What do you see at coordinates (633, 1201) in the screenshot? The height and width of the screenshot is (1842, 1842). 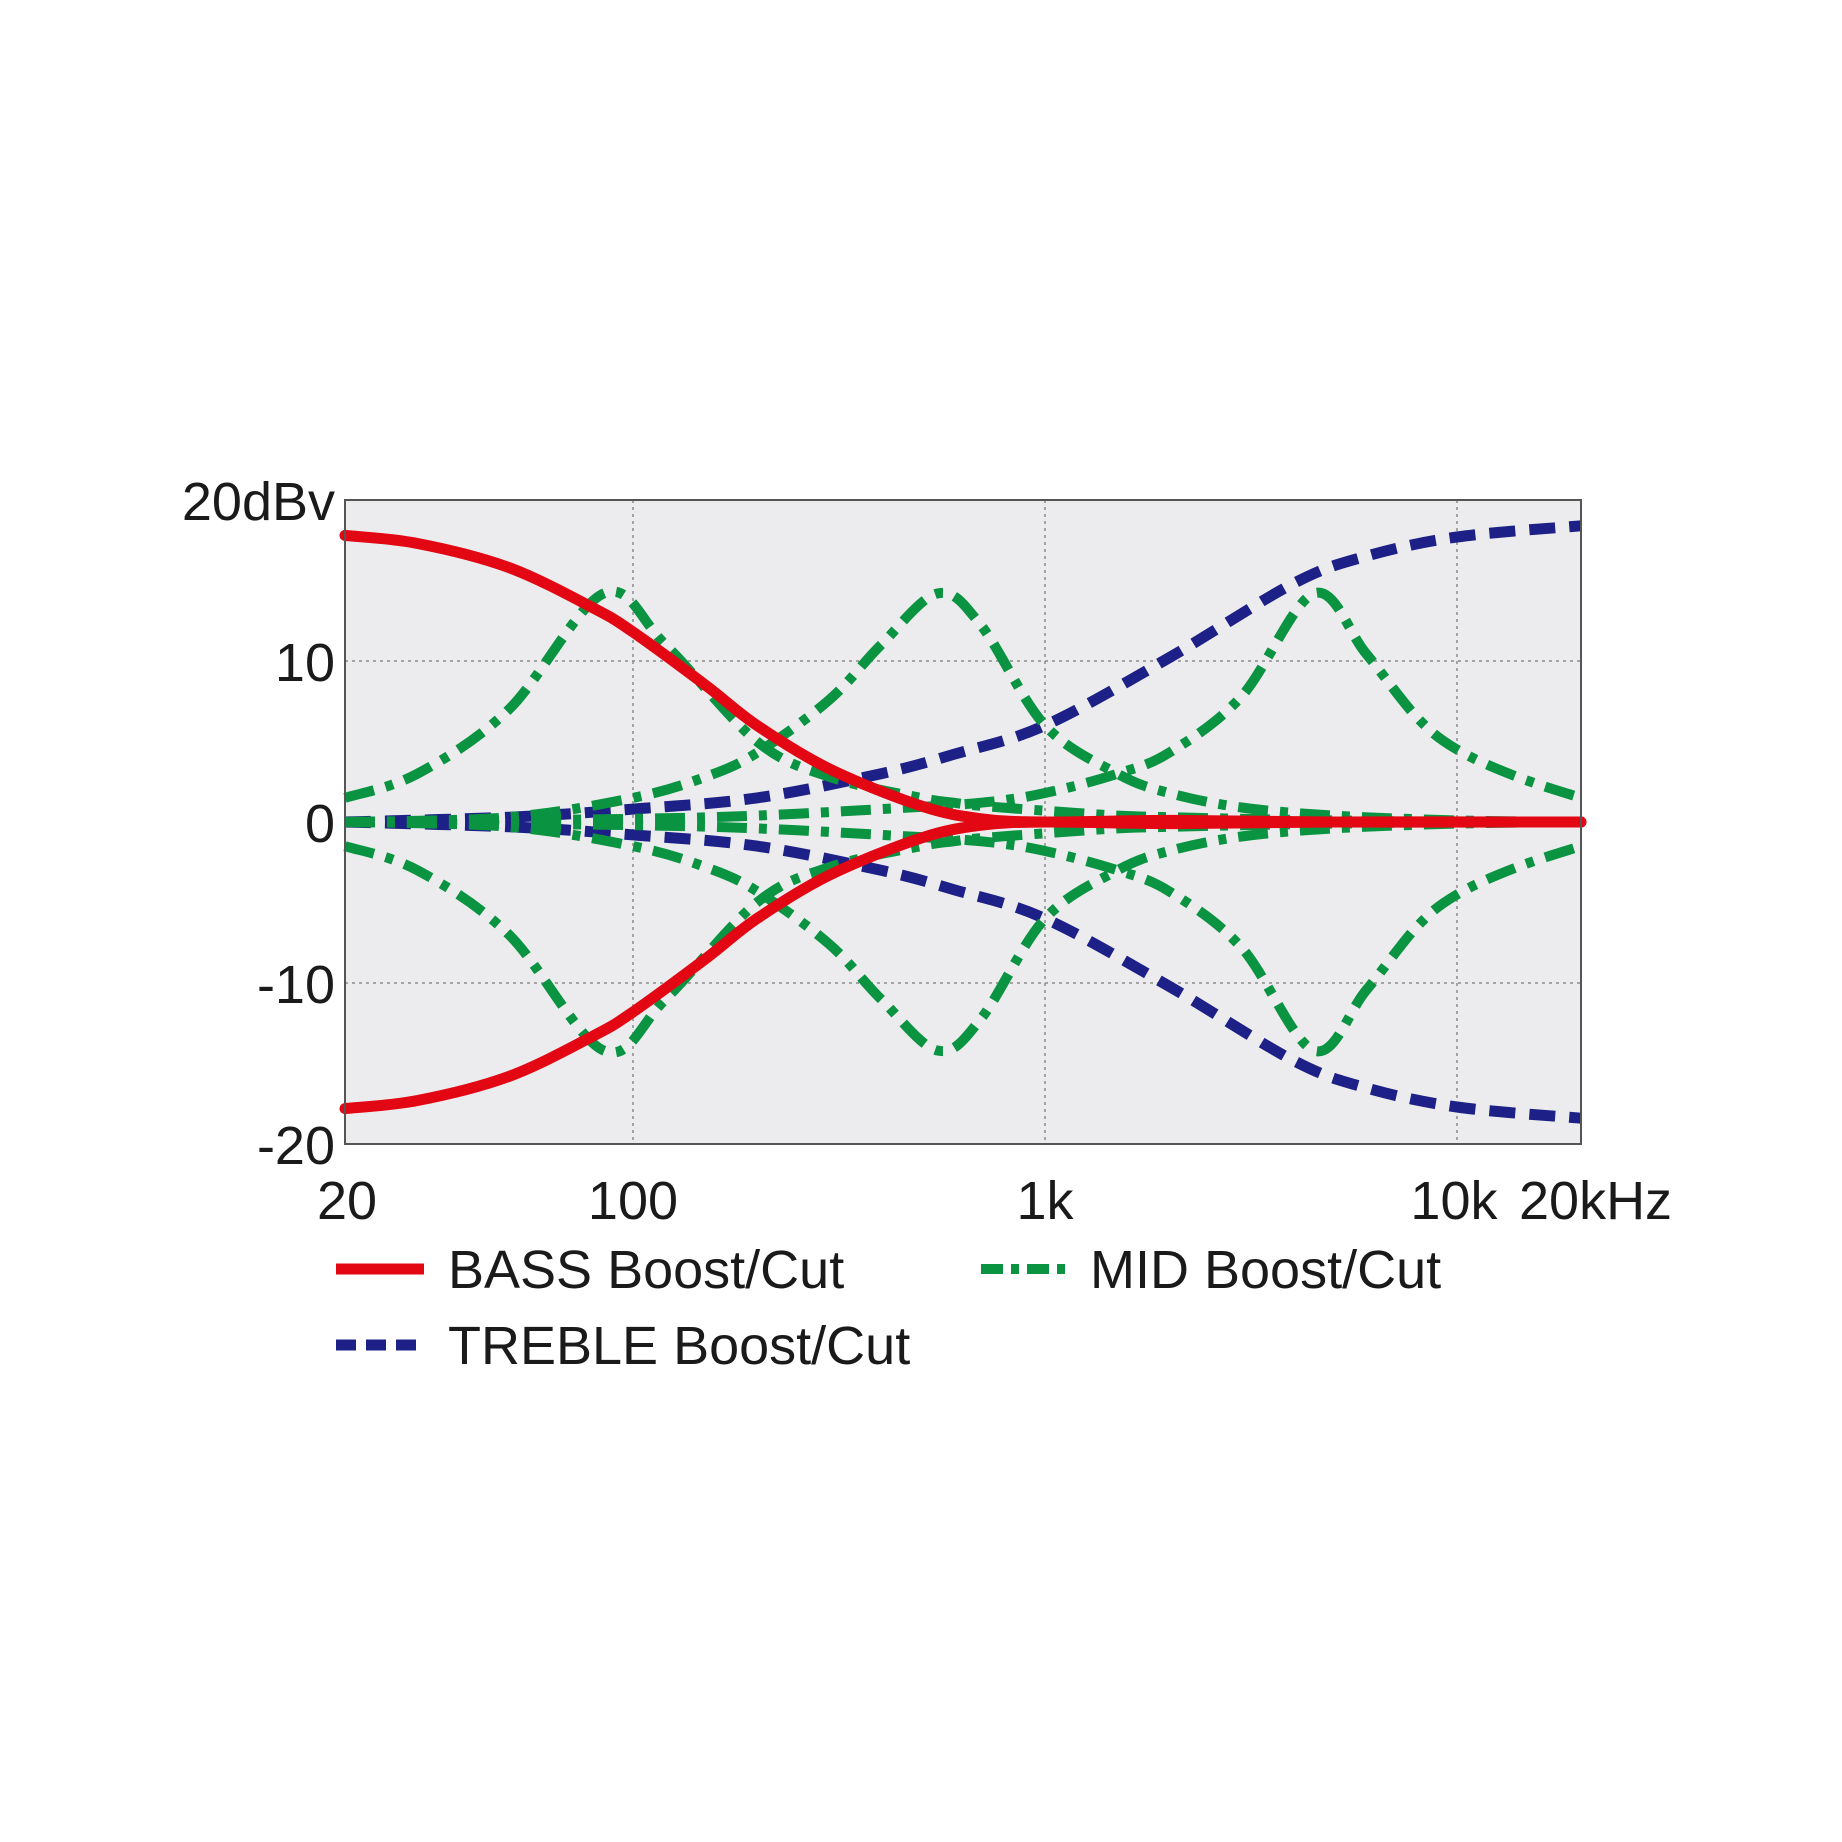 I see `x-tick-label: 100` at bounding box center [633, 1201].